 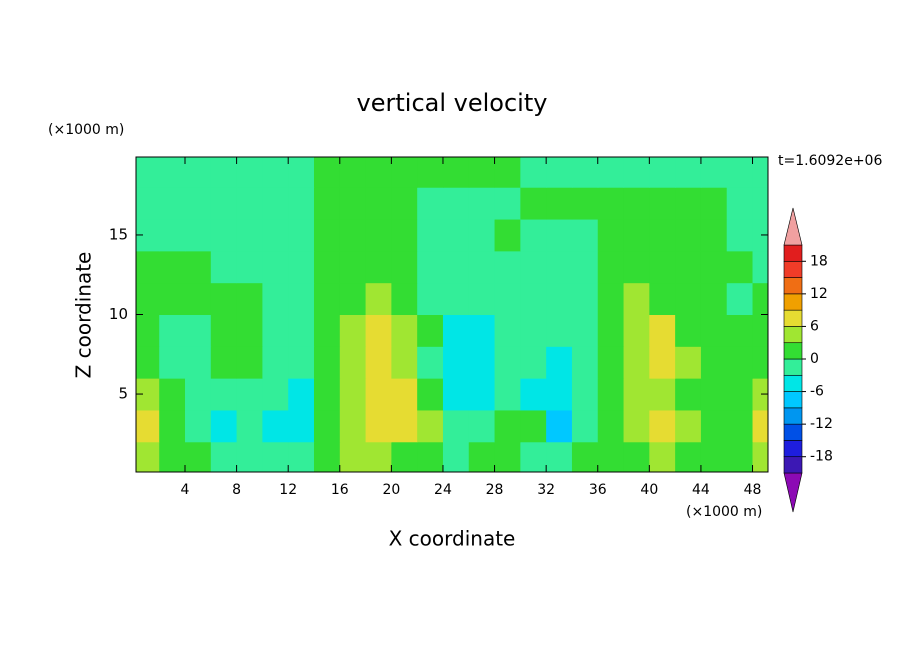 What do you see at coordinates (118, 314) in the screenshot?
I see `y-tick-label: 10` at bounding box center [118, 314].